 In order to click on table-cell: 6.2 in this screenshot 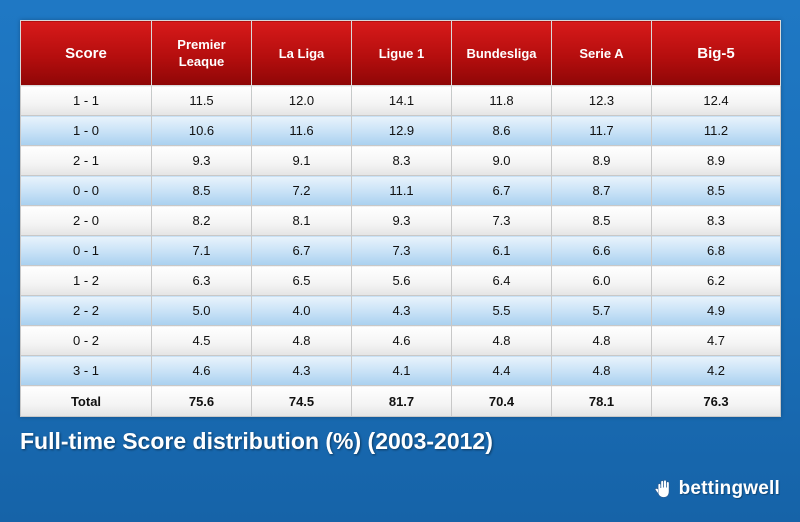, I will do `click(716, 280)`.